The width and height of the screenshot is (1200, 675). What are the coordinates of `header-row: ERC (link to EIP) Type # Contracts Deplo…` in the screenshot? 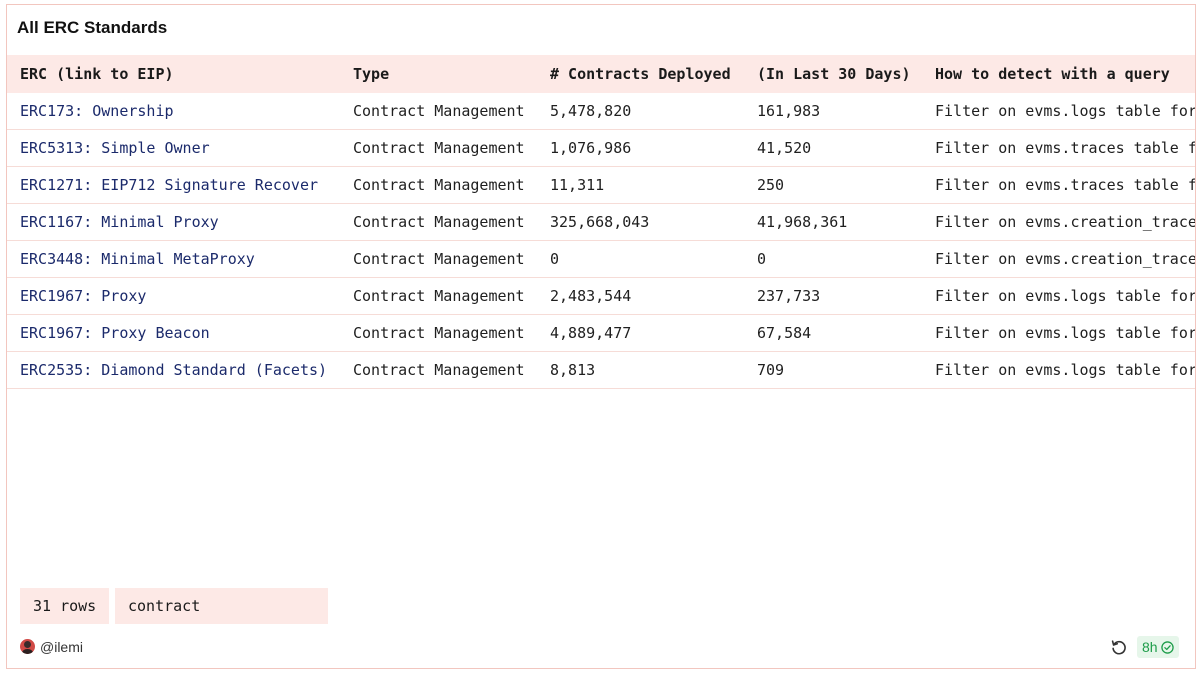 It's located at (601, 74).